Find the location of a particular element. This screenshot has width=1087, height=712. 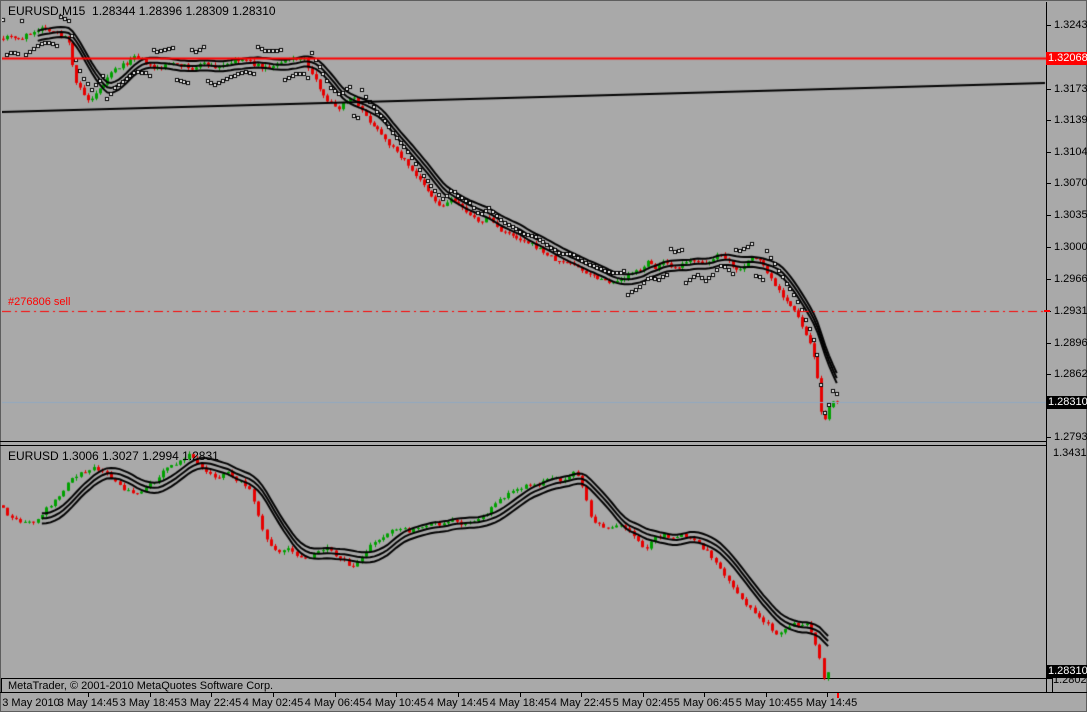

time-axis-label: 3 May 18:45 is located at coordinates (150, 703).